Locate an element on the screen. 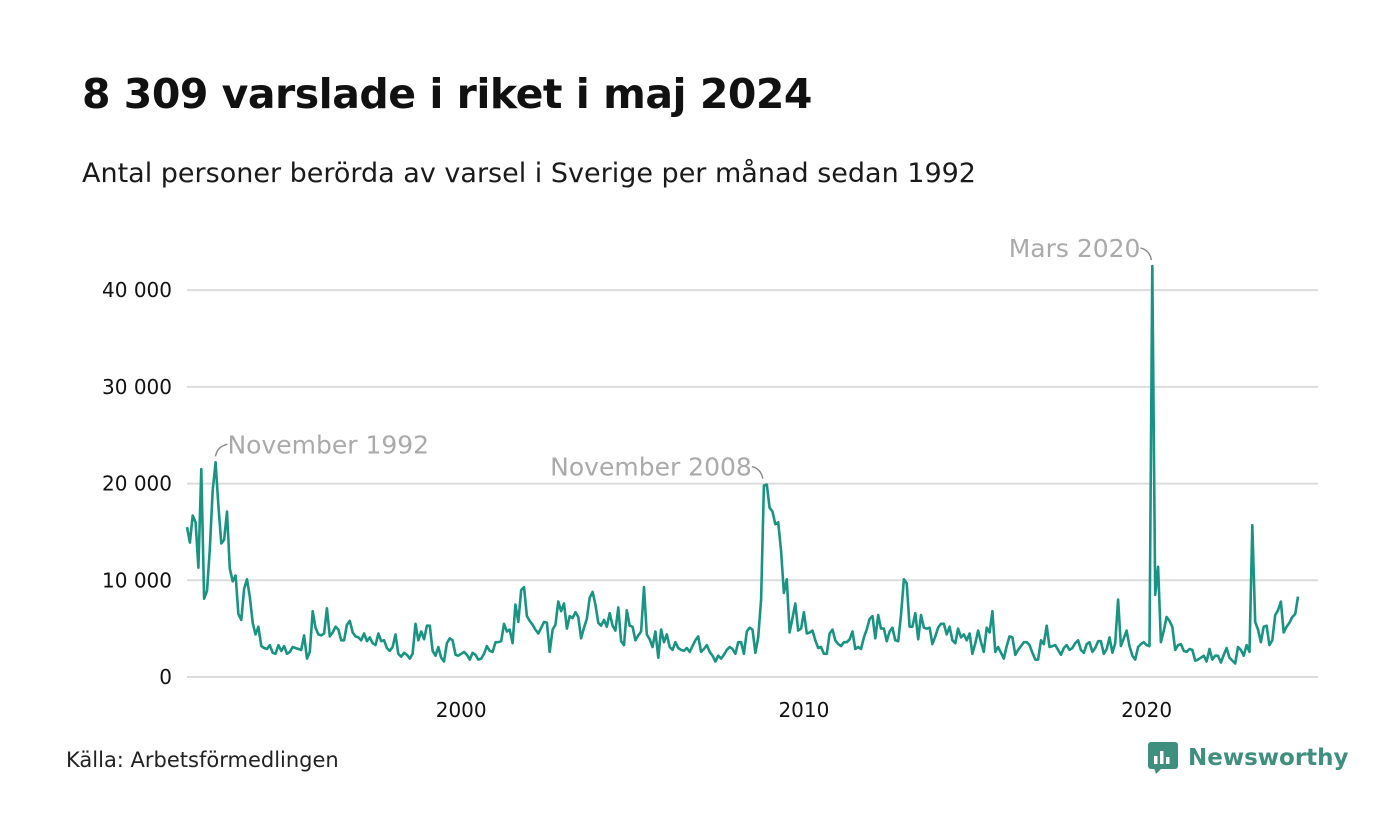 The image size is (1400, 840). newsworthy-logo-icon is located at coordinates (1163, 758).